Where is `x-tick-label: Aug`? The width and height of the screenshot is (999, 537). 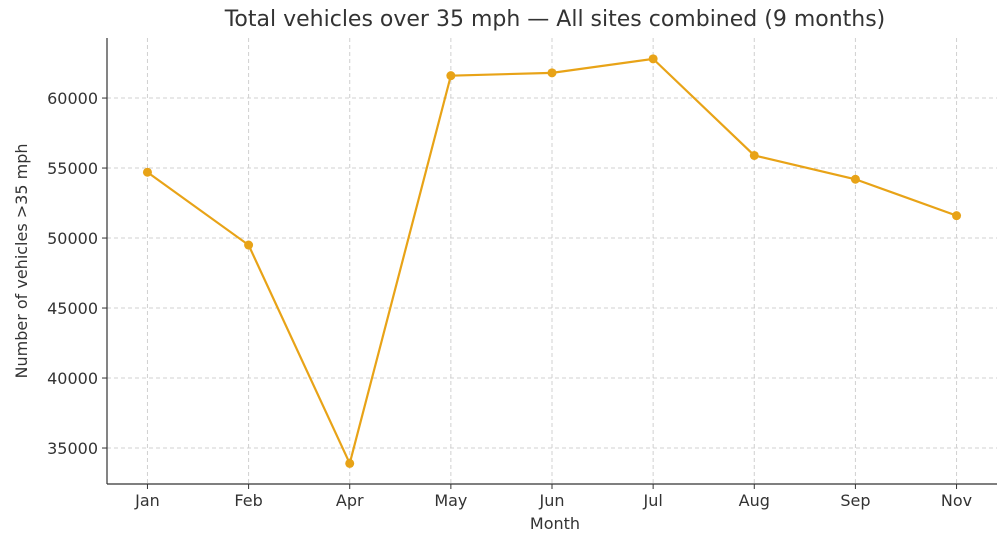
x-tick-label: Aug is located at coordinates (754, 500).